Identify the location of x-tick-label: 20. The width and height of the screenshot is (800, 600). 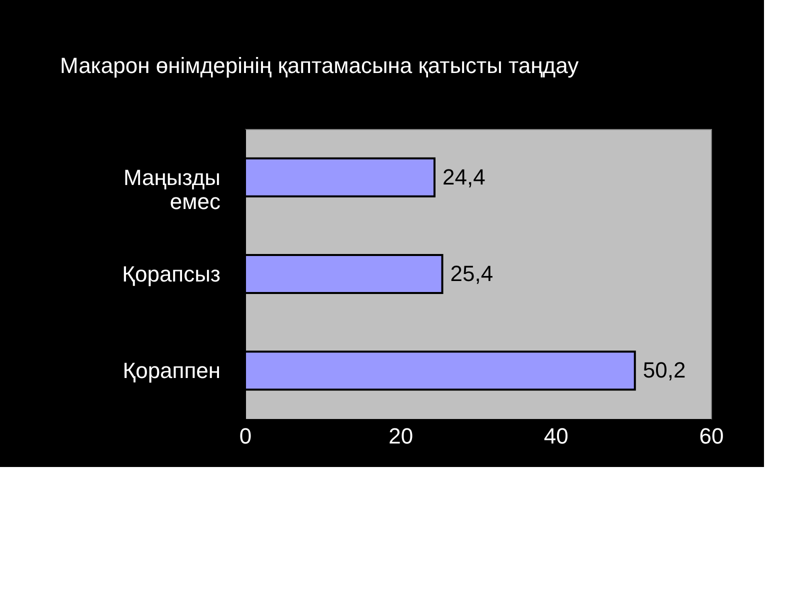
(401, 436).